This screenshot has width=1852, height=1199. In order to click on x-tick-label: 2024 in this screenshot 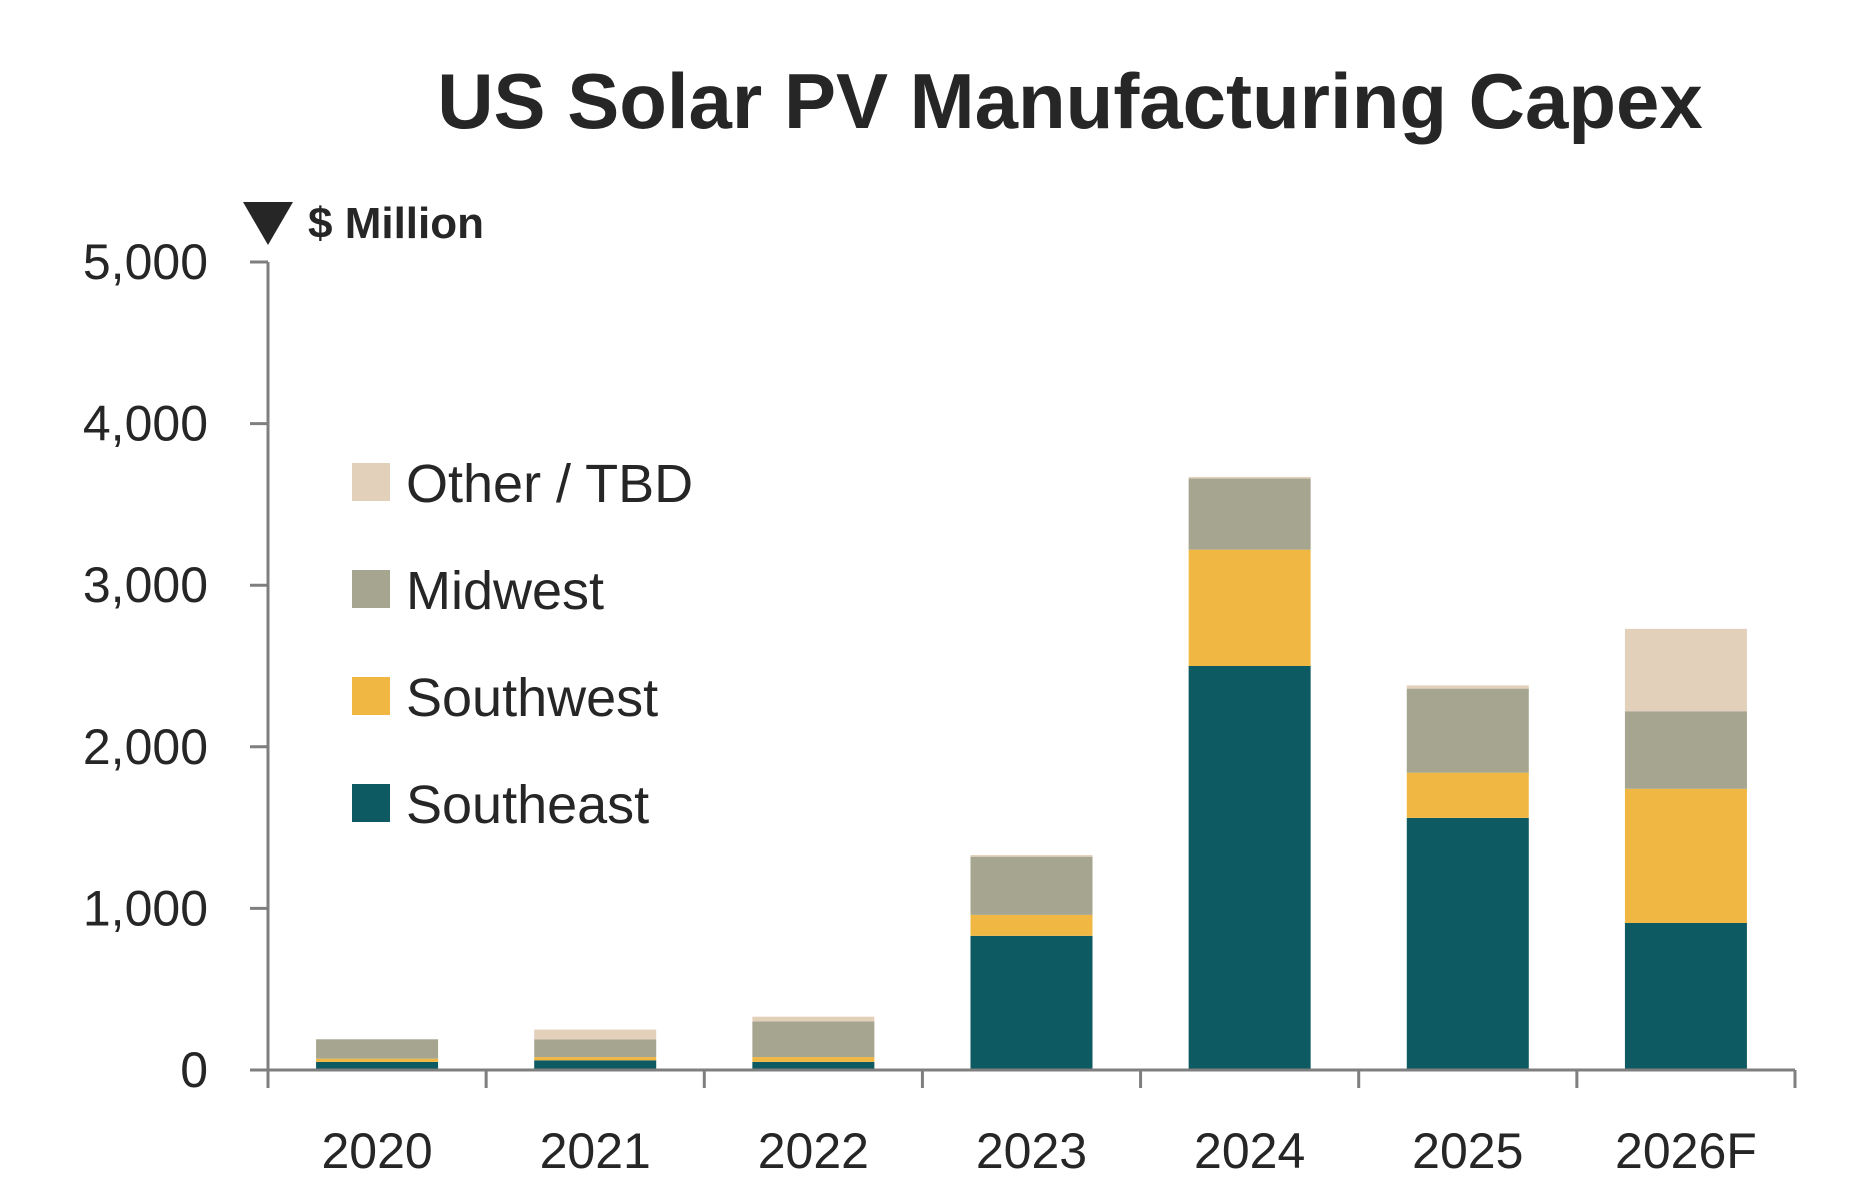, I will do `click(1249, 1151)`.